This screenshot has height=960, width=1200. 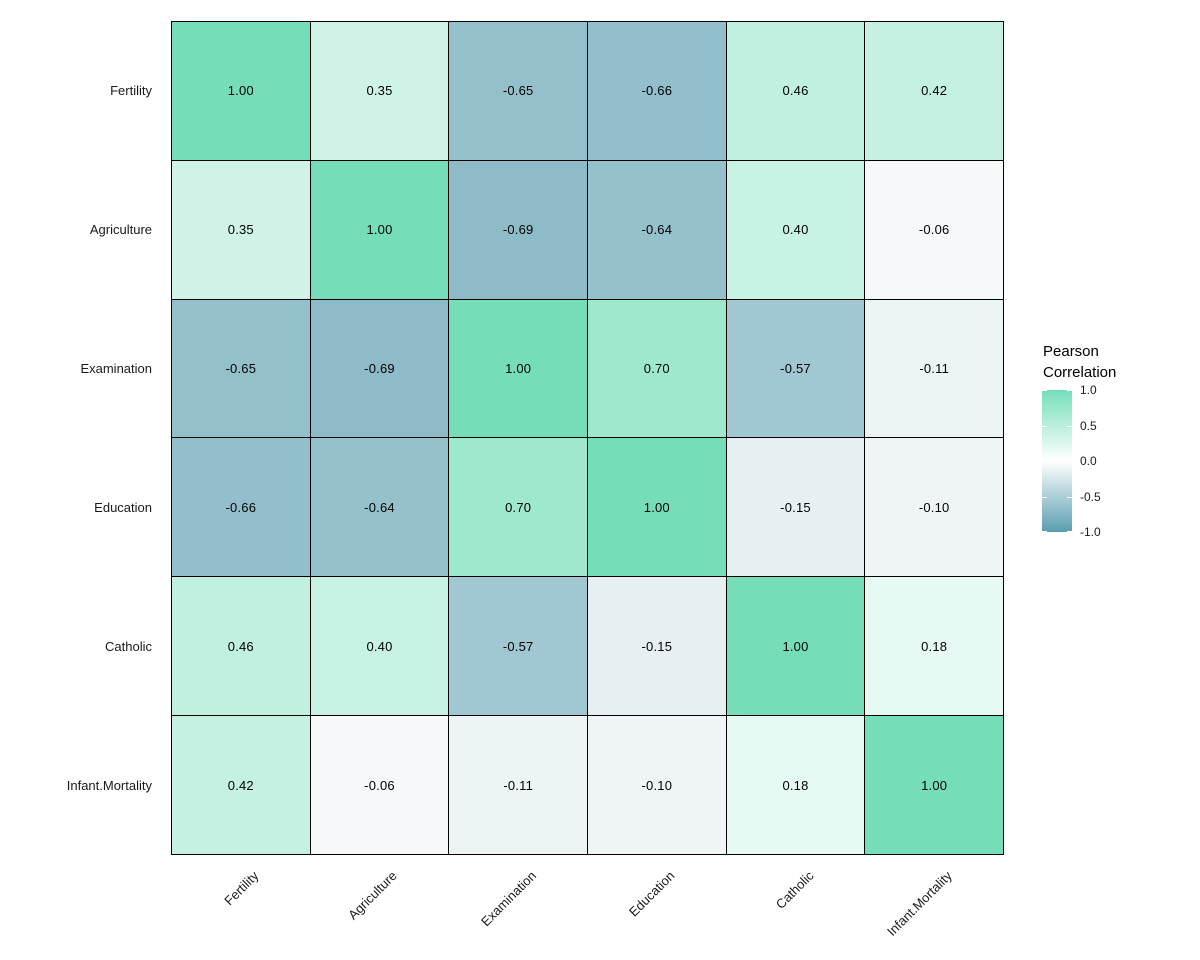 What do you see at coordinates (1088, 425) in the screenshot?
I see `legend-tick-label: 0.5` at bounding box center [1088, 425].